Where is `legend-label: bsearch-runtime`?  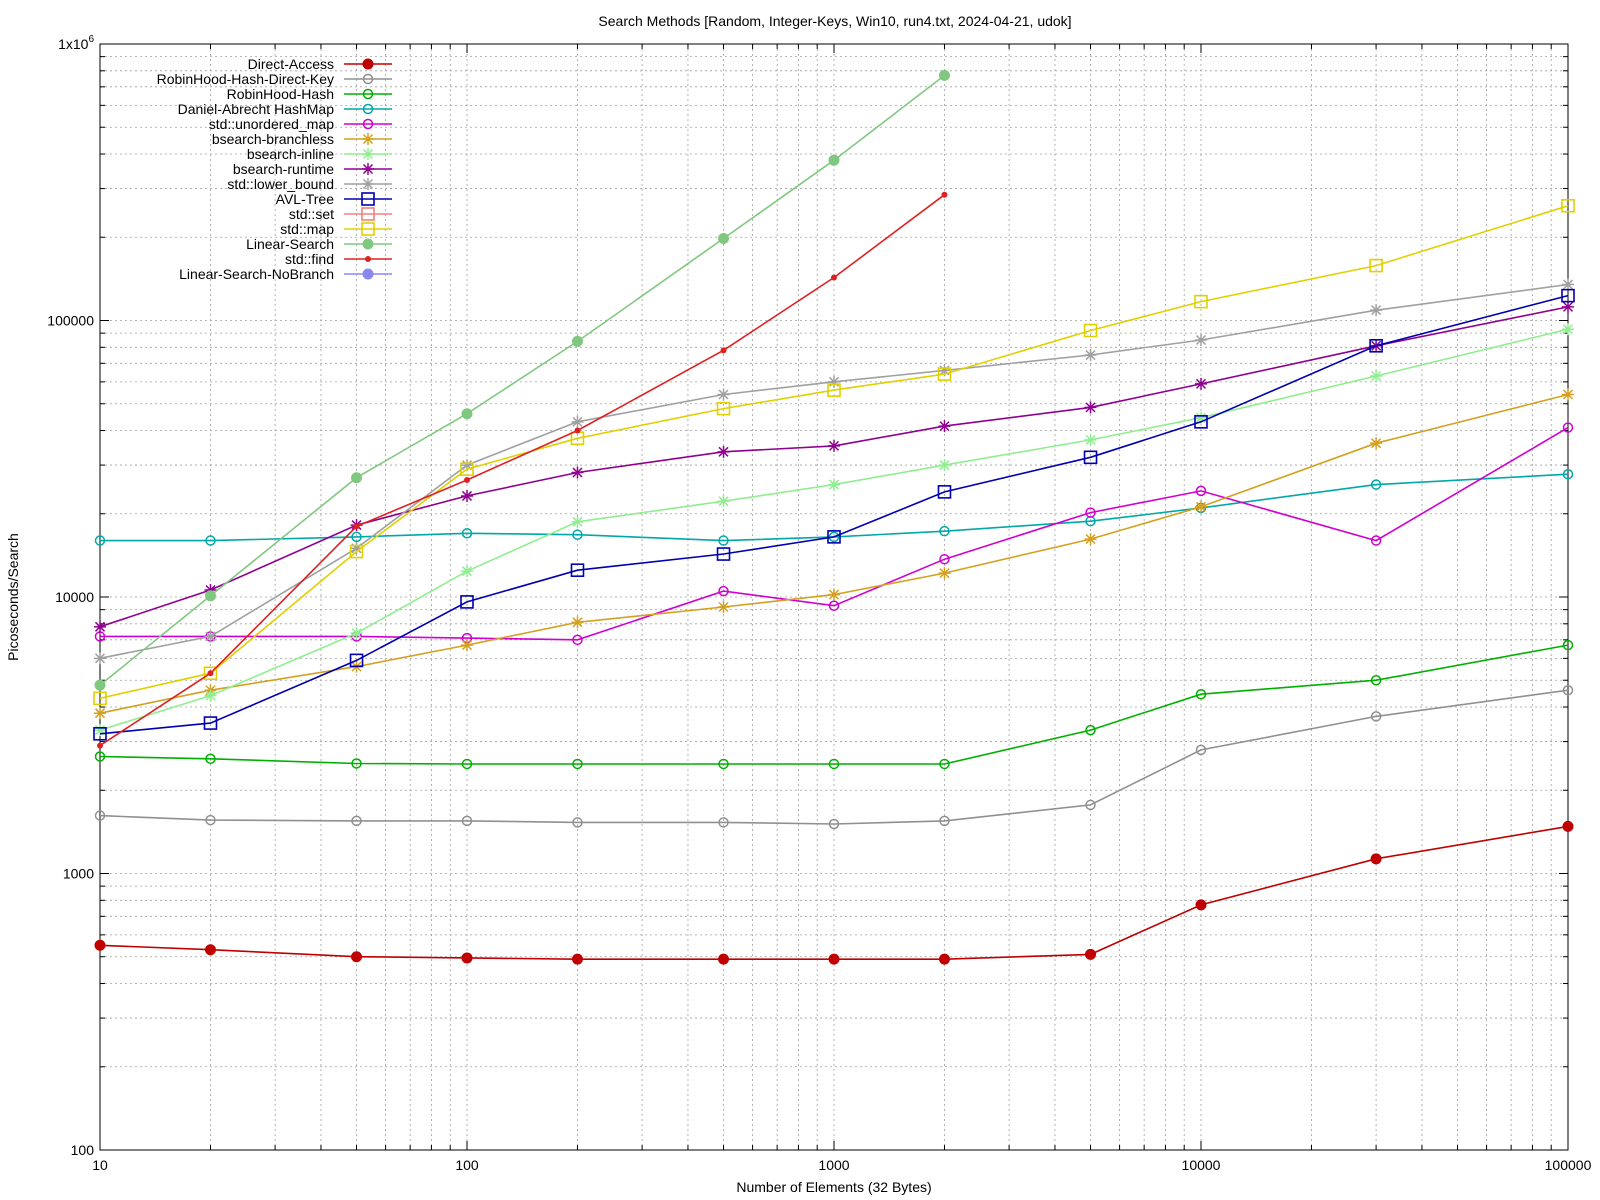
legend-label: bsearch-runtime is located at coordinates (283, 169).